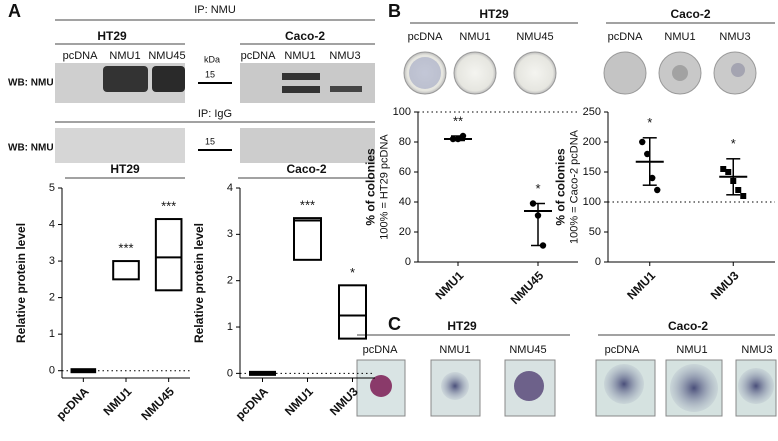 The image size is (778, 441). I want to click on image-header: Caco-2, so click(688, 326).